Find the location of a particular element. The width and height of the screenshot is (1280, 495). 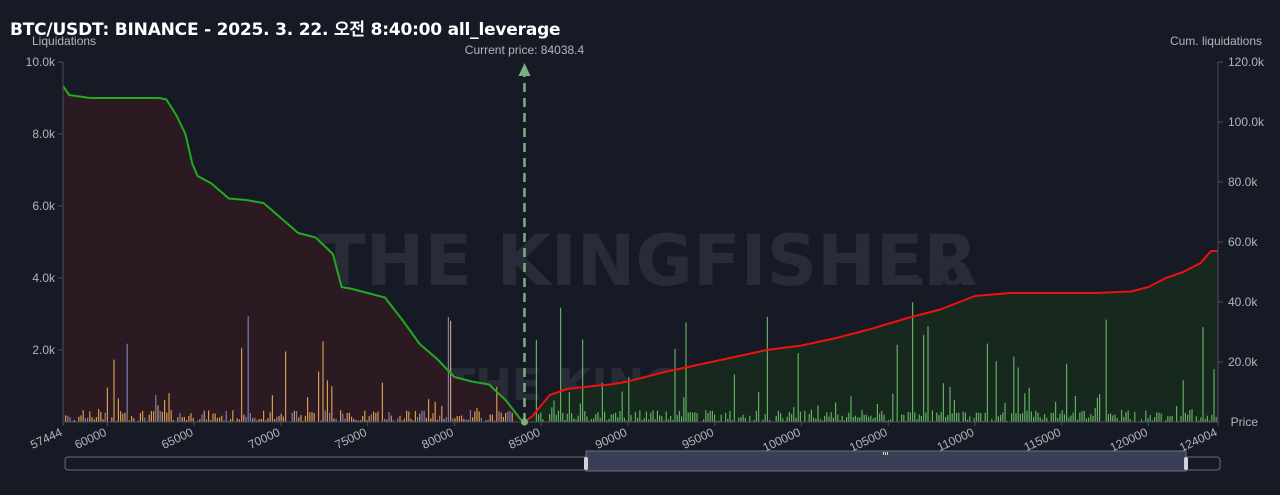

x-tick-label: 124004 is located at coordinates (1198, 440).